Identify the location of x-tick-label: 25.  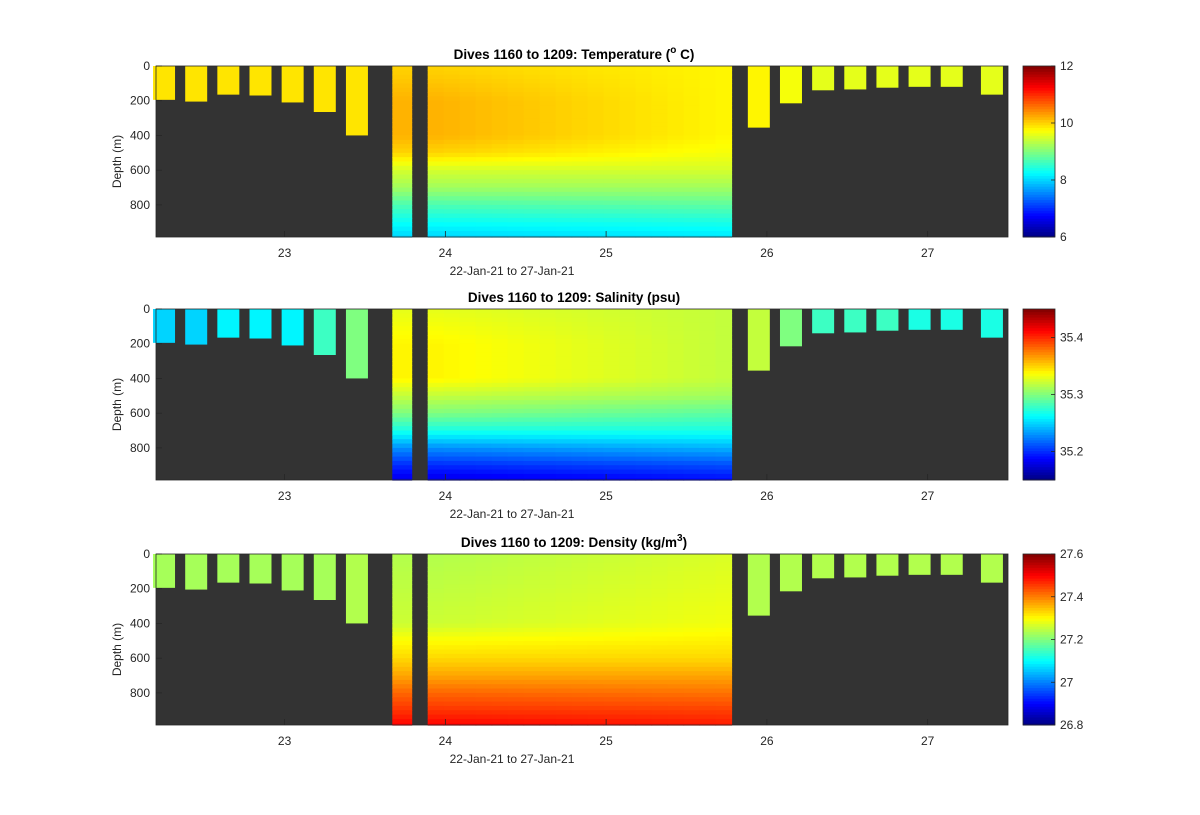
(606, 496).